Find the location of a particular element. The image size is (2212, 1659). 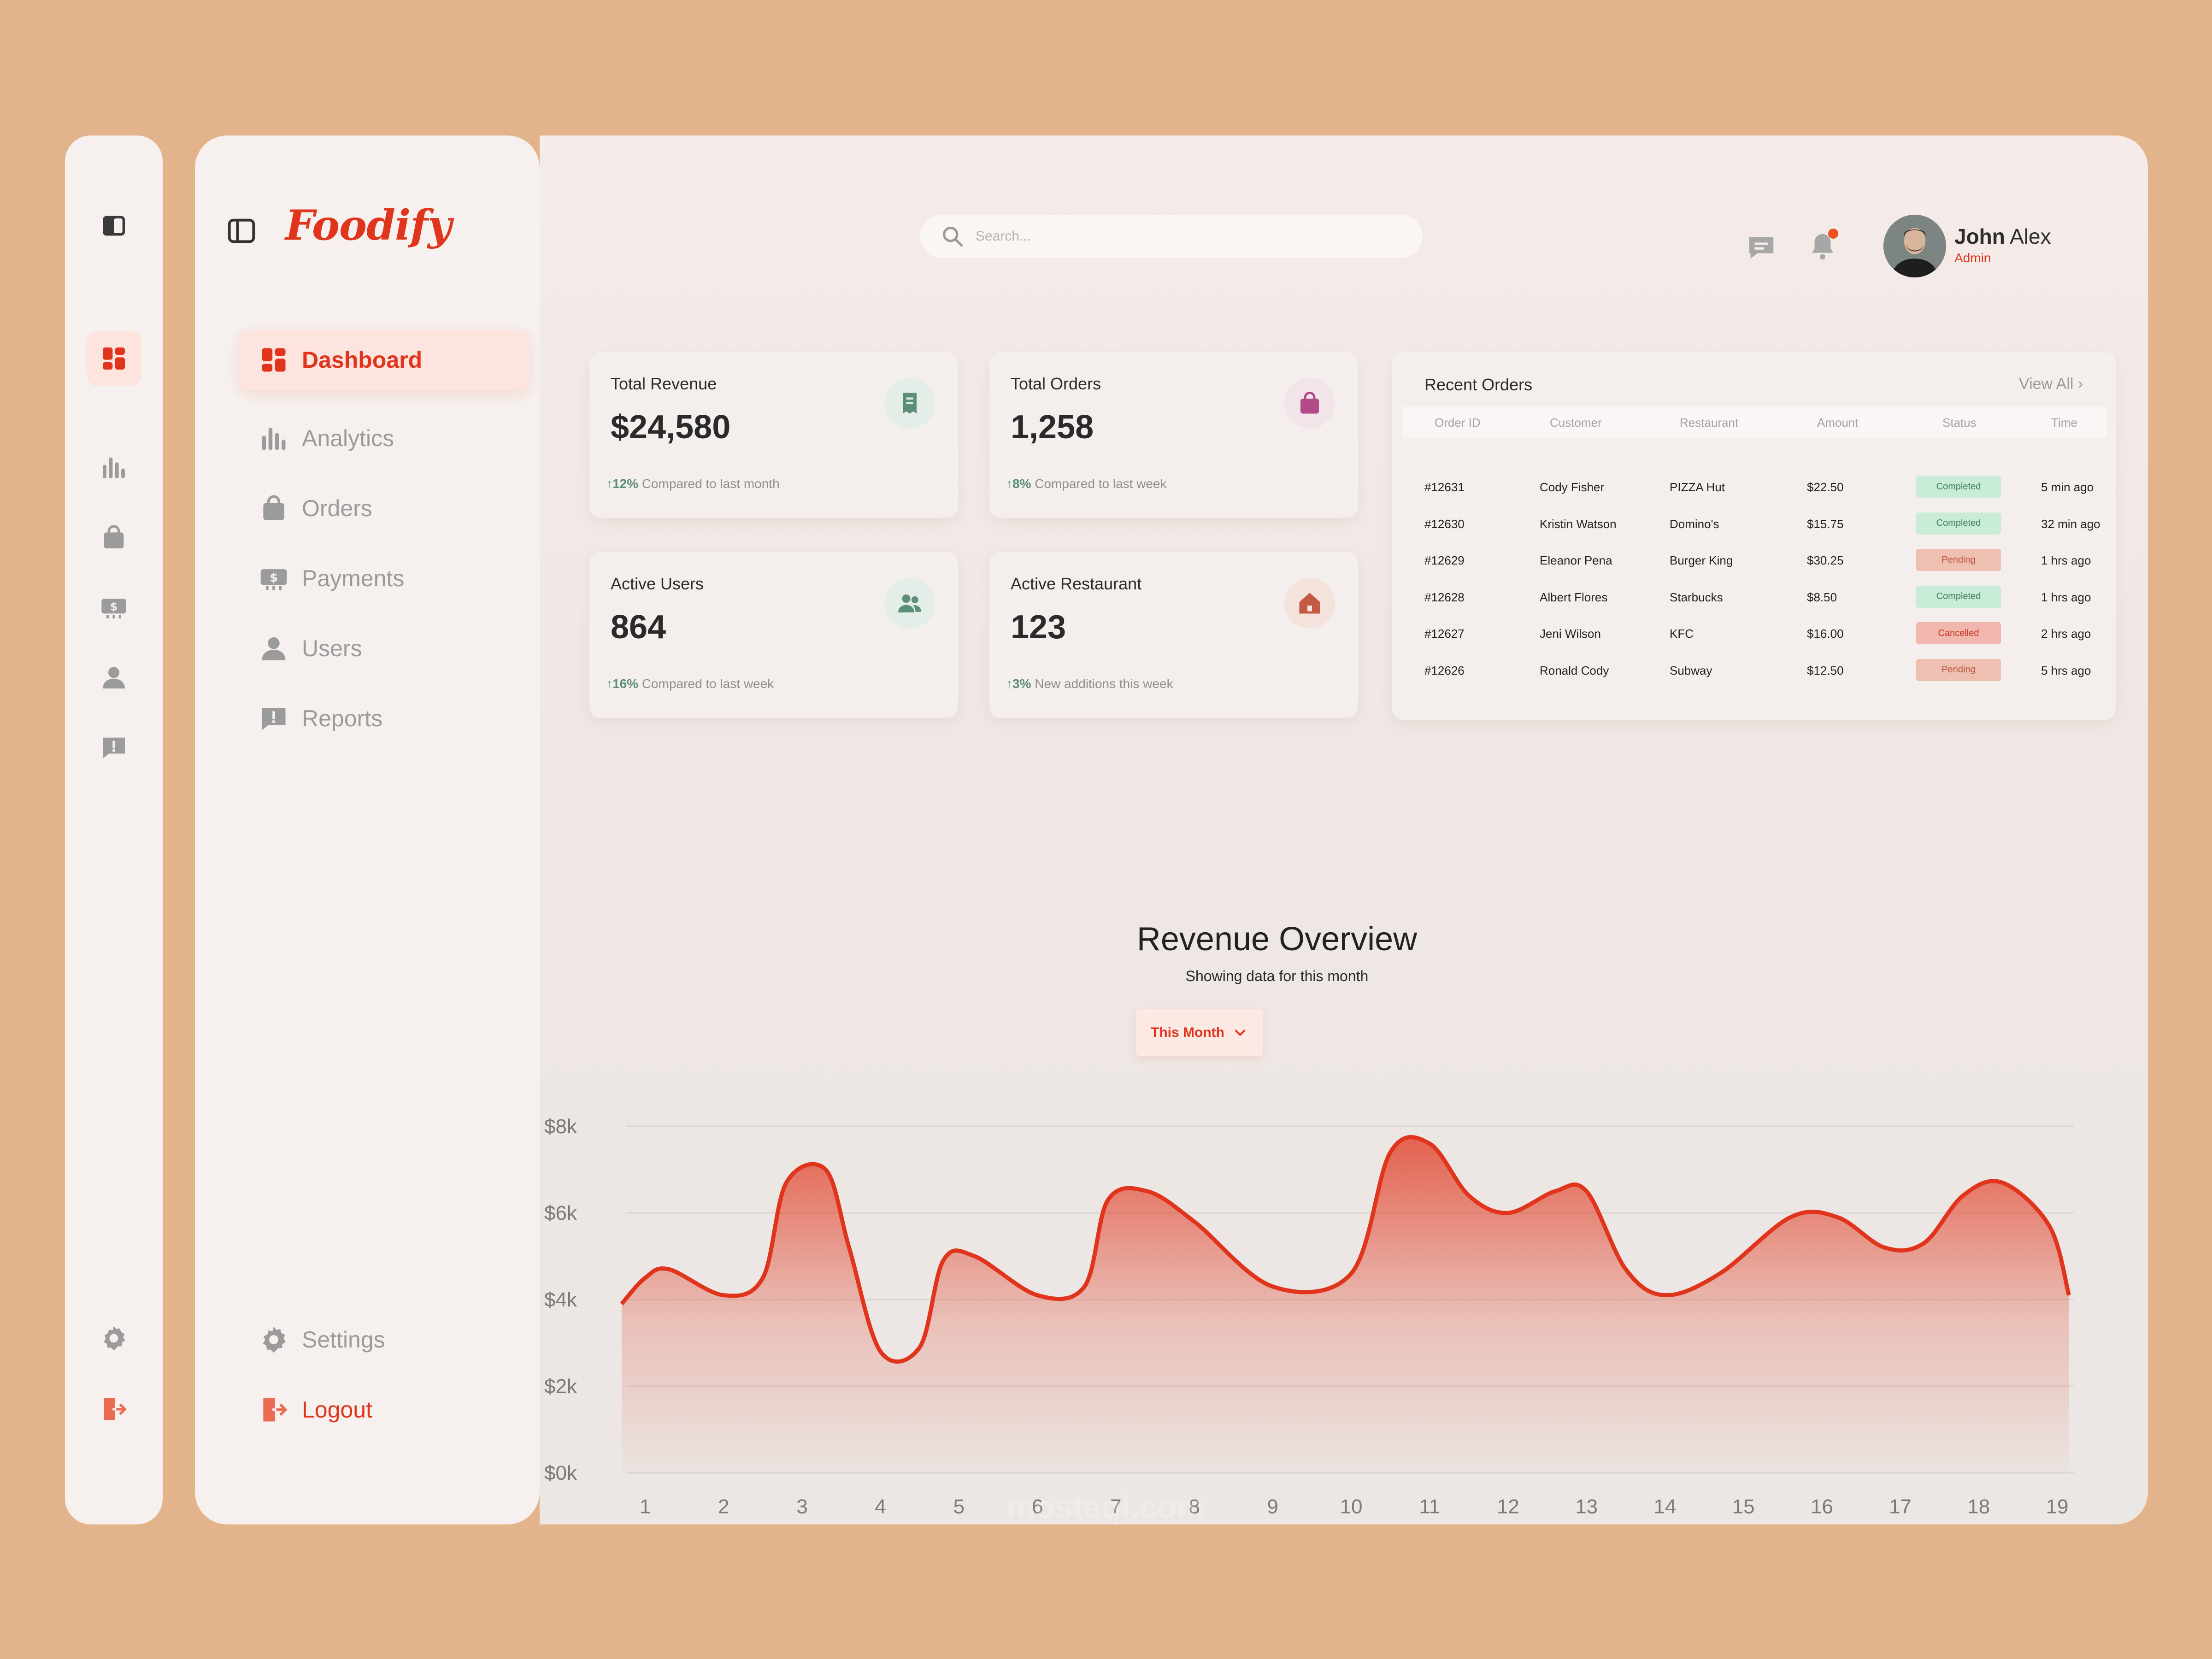

cell-id: #12629 is located at coordinates (1444, 560).